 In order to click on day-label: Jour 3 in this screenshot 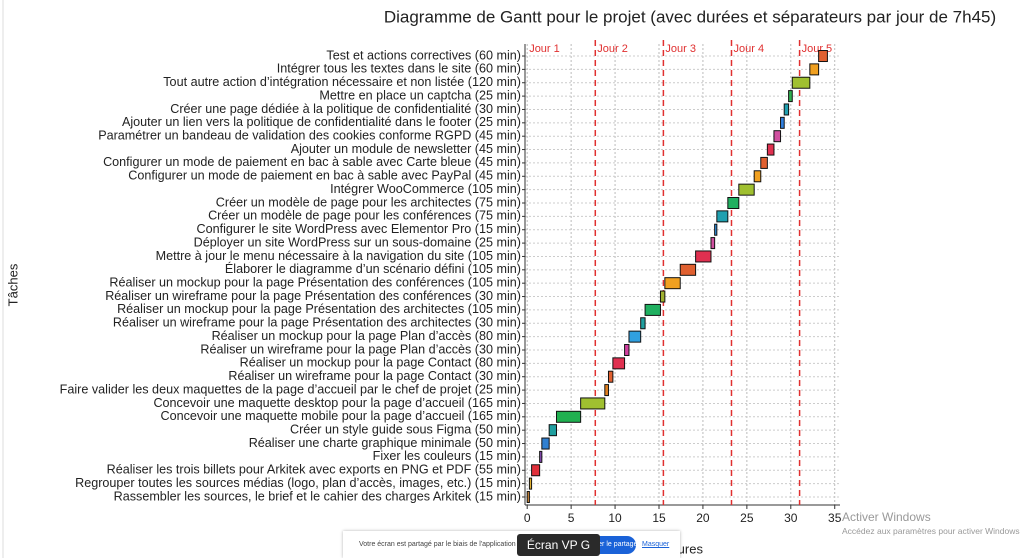, I will do `click(680, 49)`.